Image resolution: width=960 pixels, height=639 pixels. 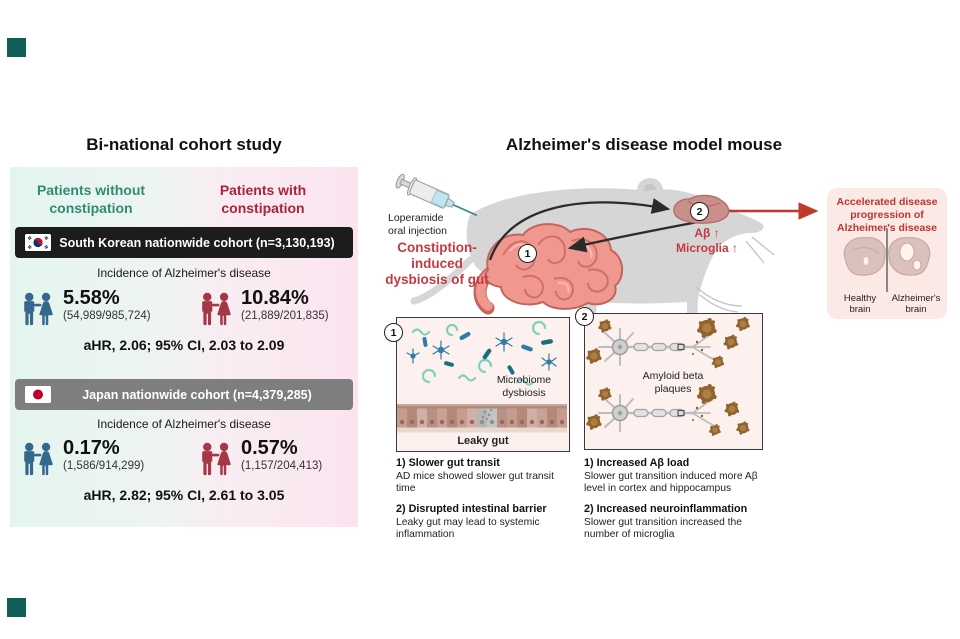 I want to click on detail-box-gut: Microbiome dysbiosis, so click(x=483, y=384).